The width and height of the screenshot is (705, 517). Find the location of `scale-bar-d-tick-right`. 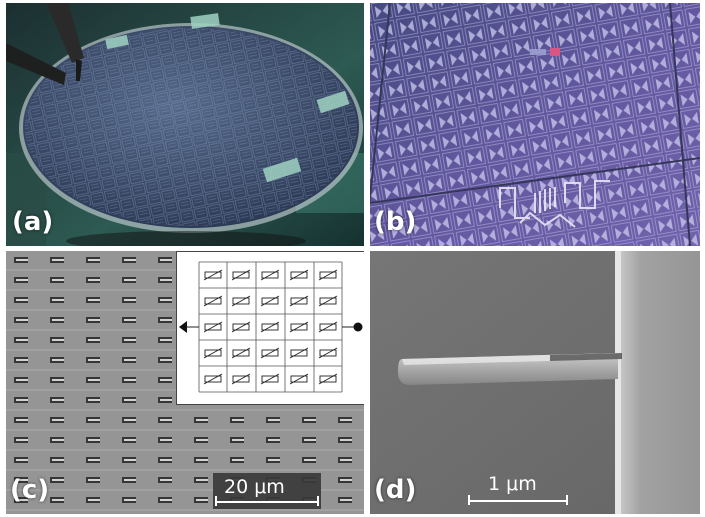

scale-bar-d-tick-right is located at coordinates (567, 500).